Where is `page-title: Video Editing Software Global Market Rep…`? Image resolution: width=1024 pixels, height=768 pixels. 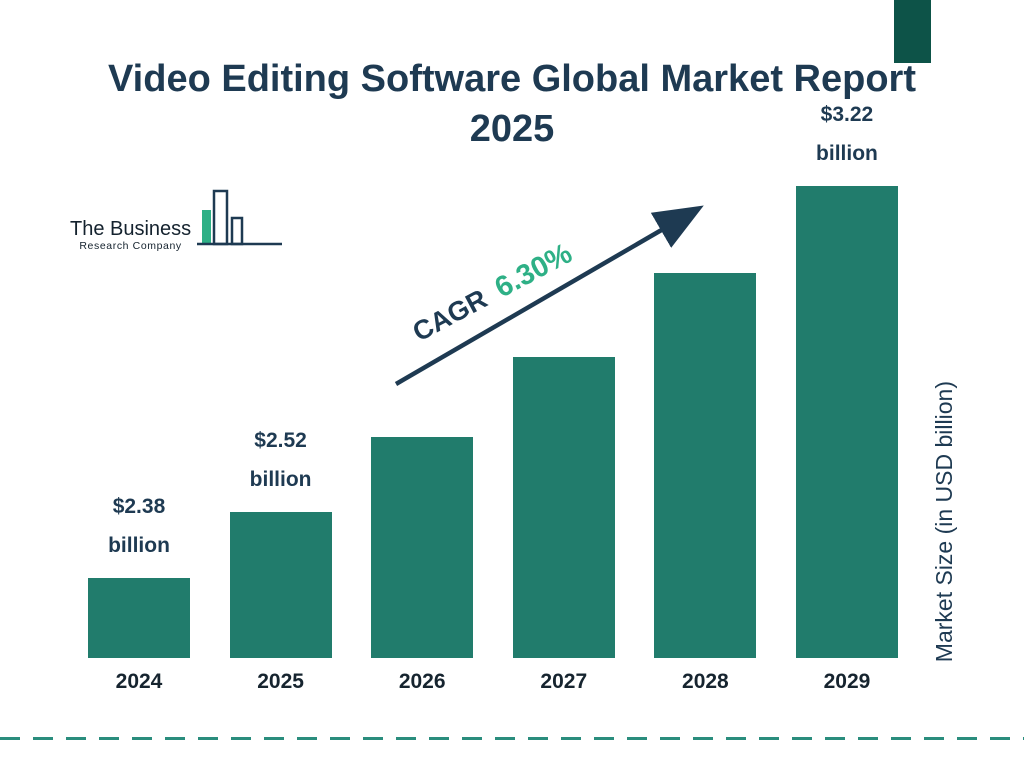 page-title: Video Editing Software Global Market Rep… is located at coordinates (512, 104).